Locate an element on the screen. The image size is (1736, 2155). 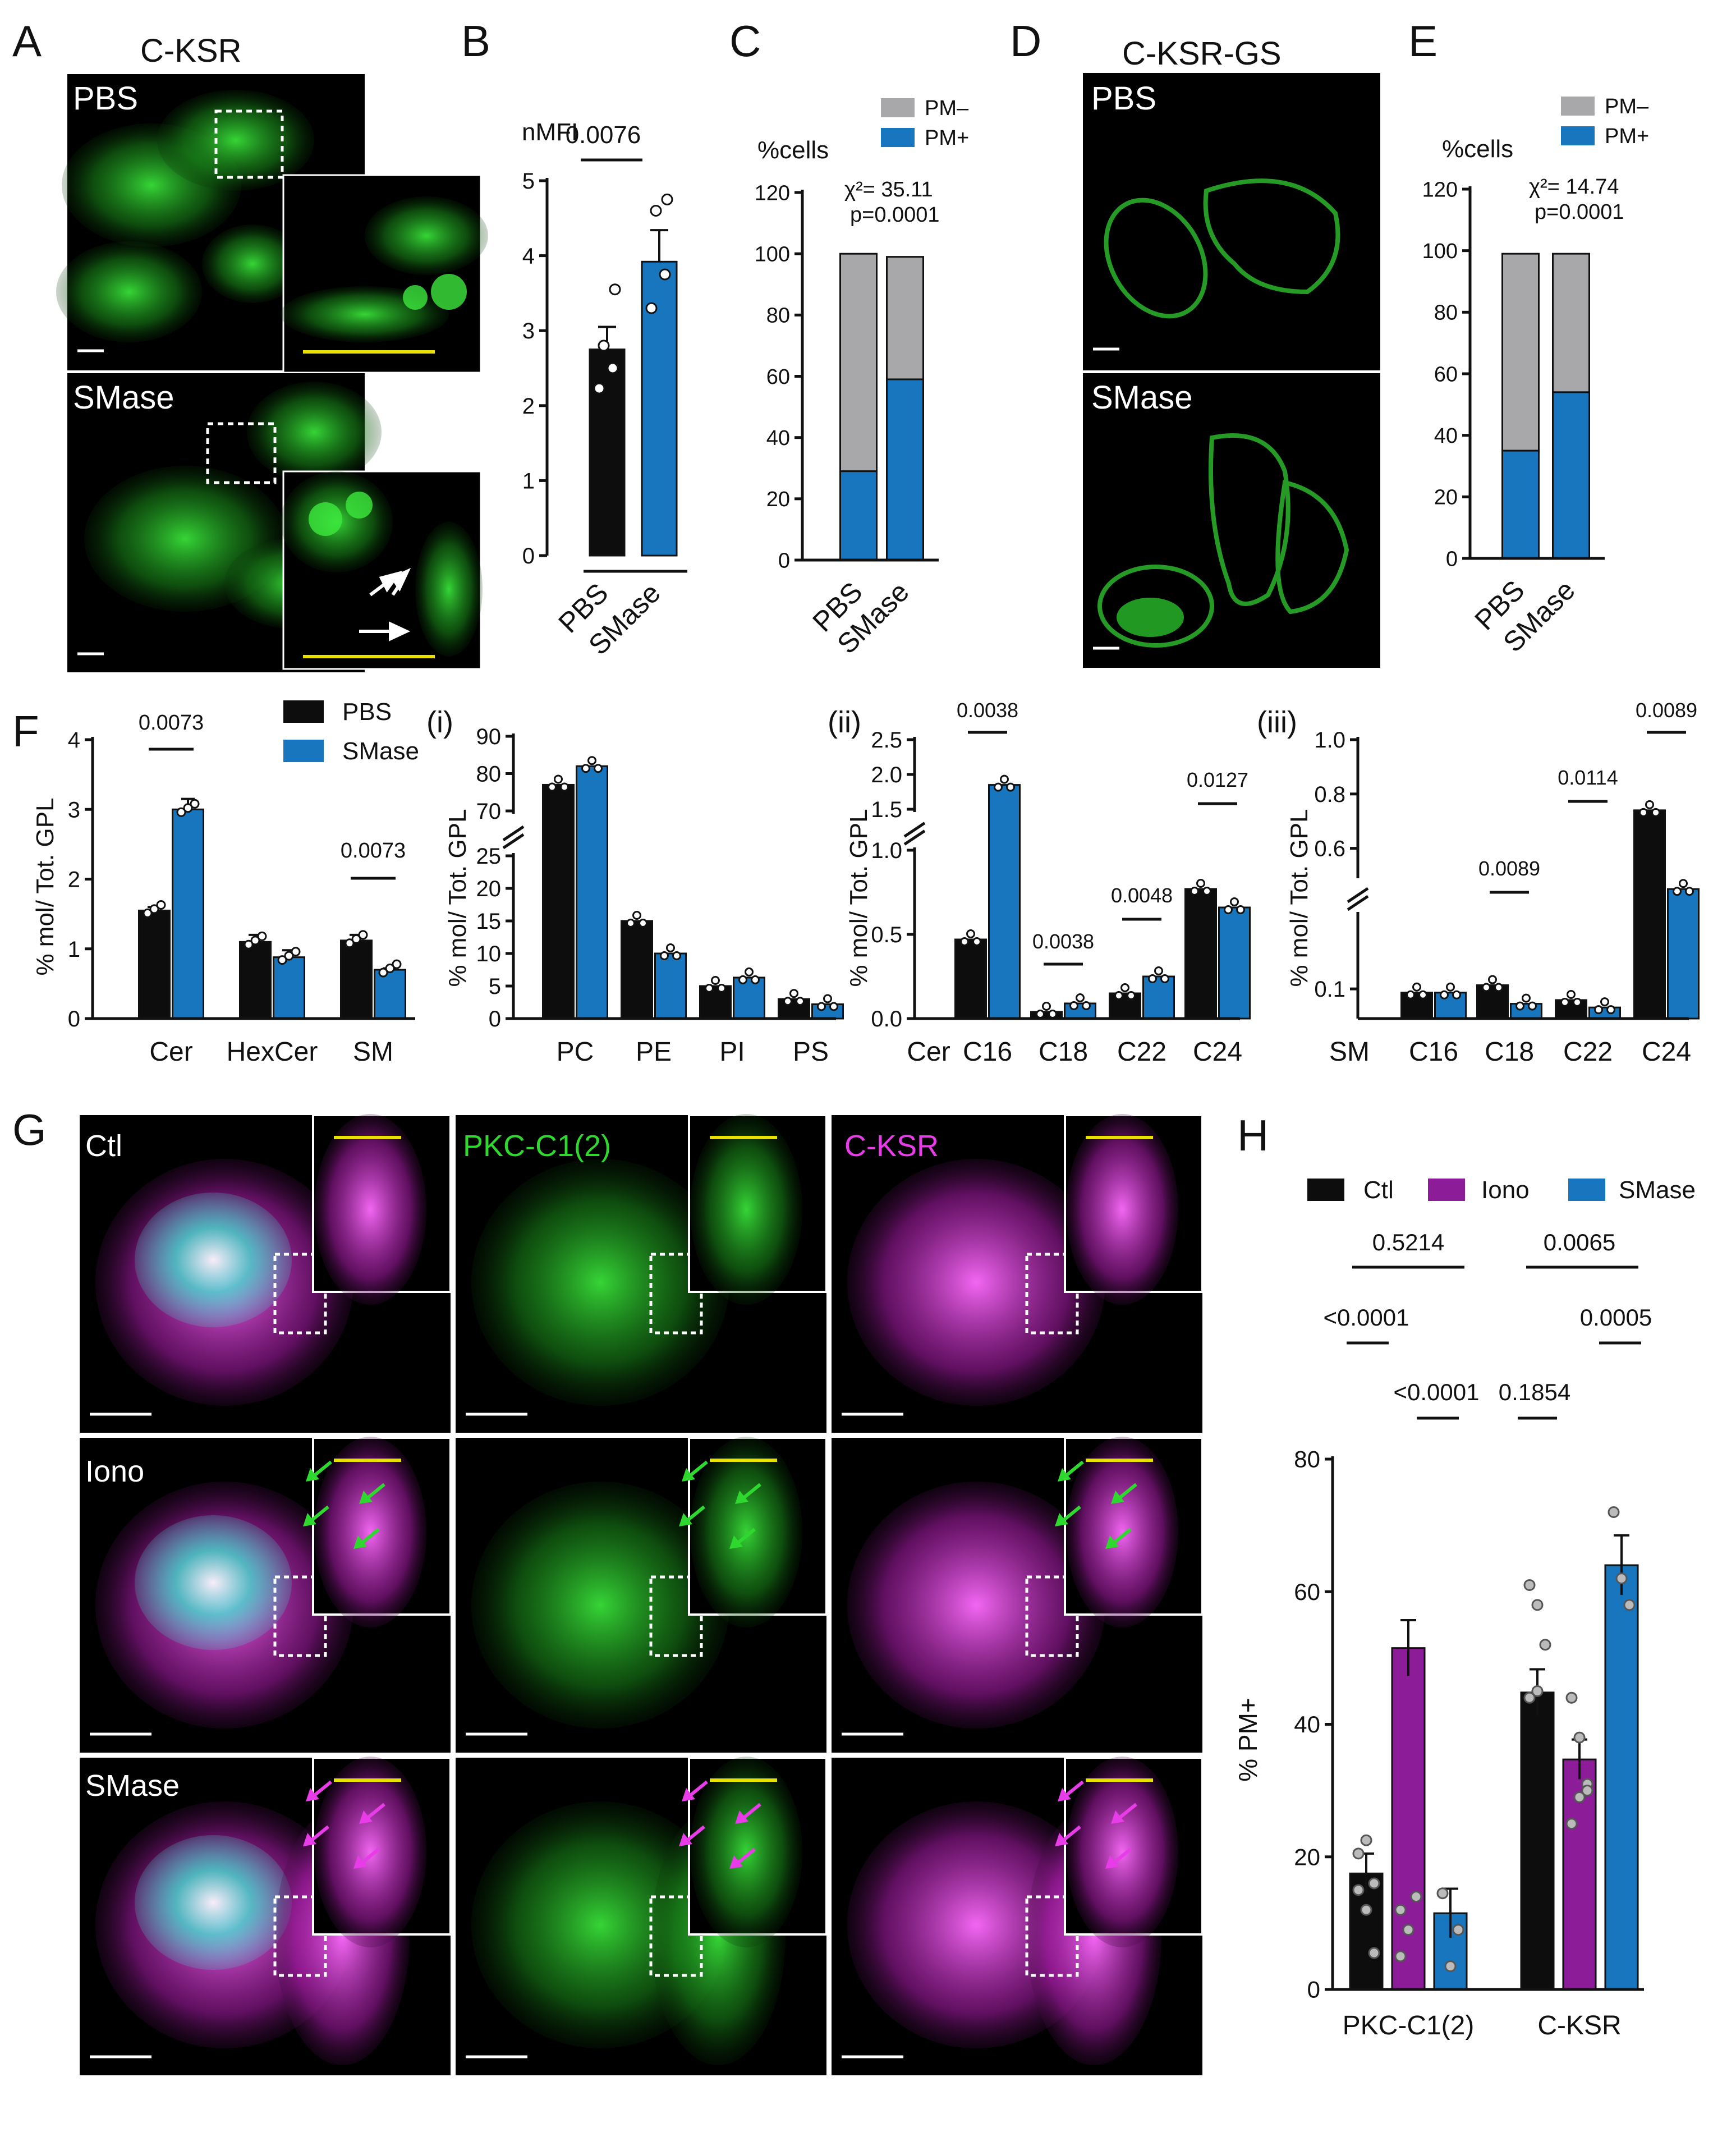
bar-pbs-c24 is located at coordinates (1200, 954).